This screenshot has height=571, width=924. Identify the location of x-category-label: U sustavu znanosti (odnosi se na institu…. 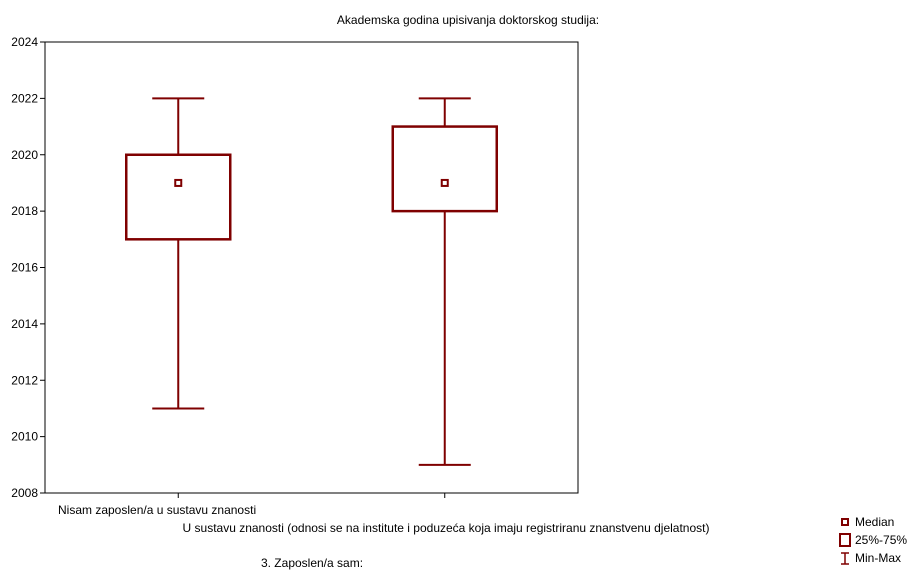
(446, 528).